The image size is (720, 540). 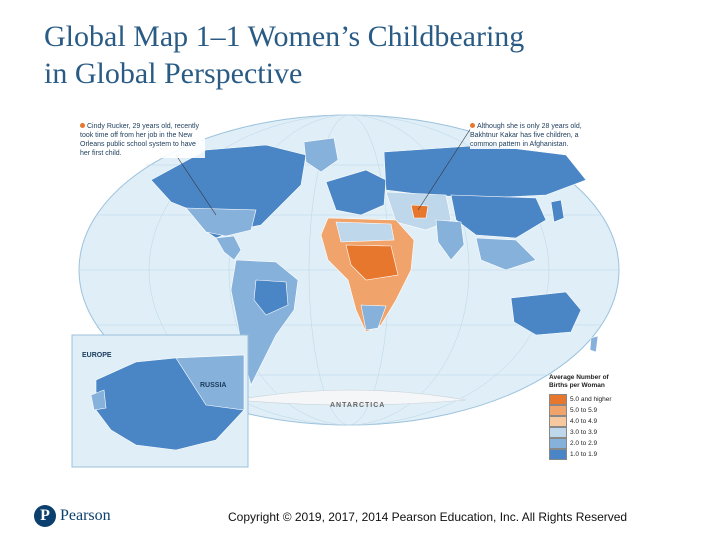 What do you see at coordinates (584, 454) in the screenshot?
I see `legend-label: 1.0 to 1.9` at bounding box center [584, 454].